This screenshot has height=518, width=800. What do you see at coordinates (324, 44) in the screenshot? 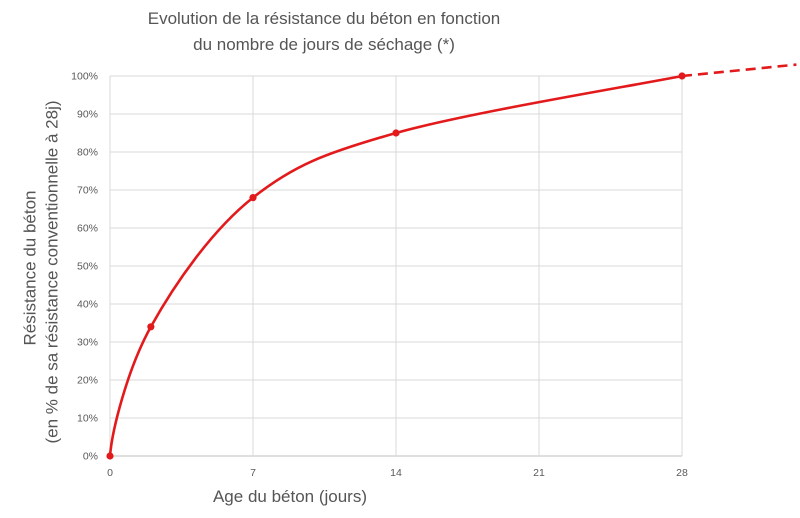
I see `chart-subtitle: du nombre de jours de séchage (*)` at bounding box center [324, 44].